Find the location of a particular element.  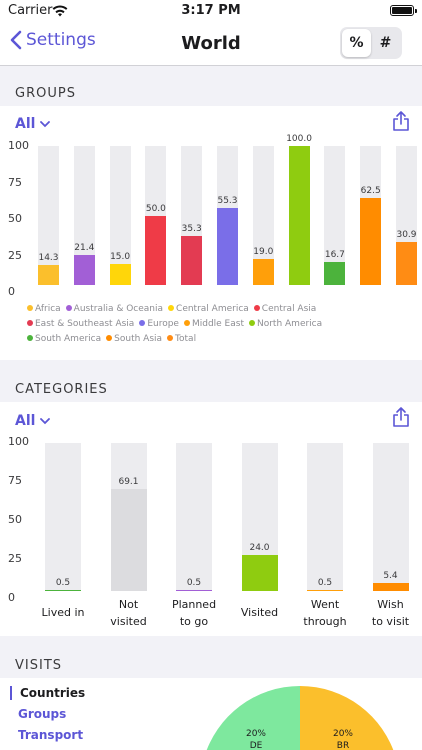

groups-filter-dropdown: All is located at coordinates (33, 124).